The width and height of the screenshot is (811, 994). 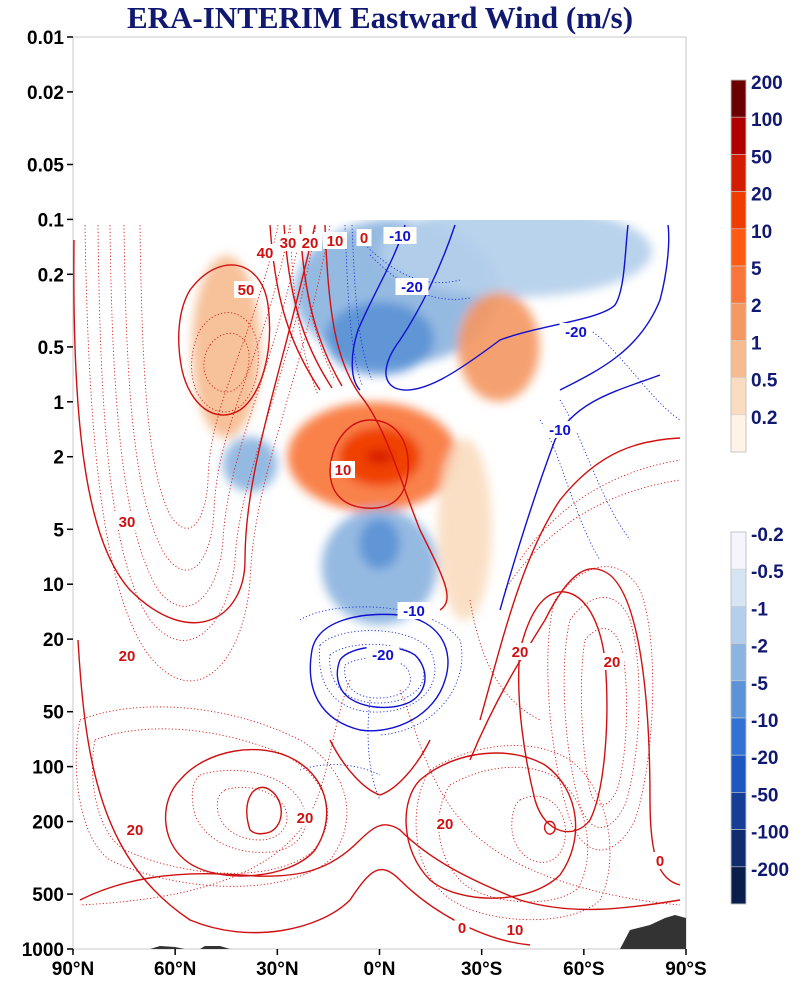 I want to click on x-axis: 90°N 60°N 30°N 0°N 30°S 60°S 90°S, so click(x=379, y=964).